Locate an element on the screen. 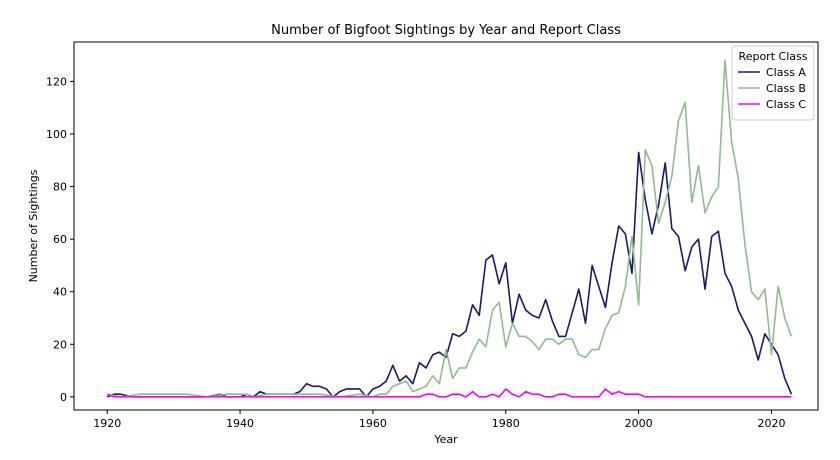 This screenshot has height=460, width=840. legend-box is located at coordinates (773, 83).